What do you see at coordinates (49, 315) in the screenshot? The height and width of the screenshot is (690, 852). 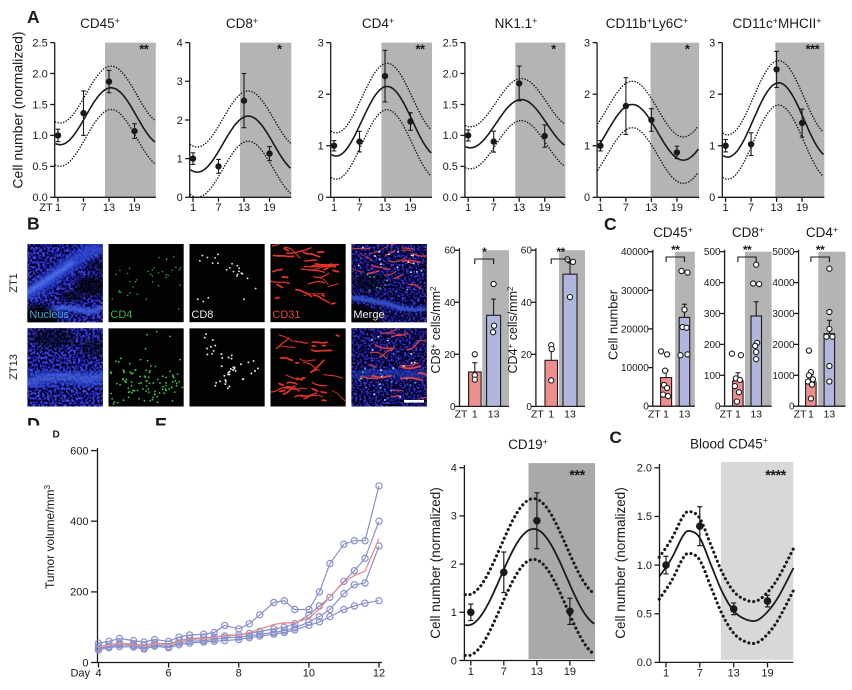 I see `svg-text: Nucleus` at bounding box center [49, 315].